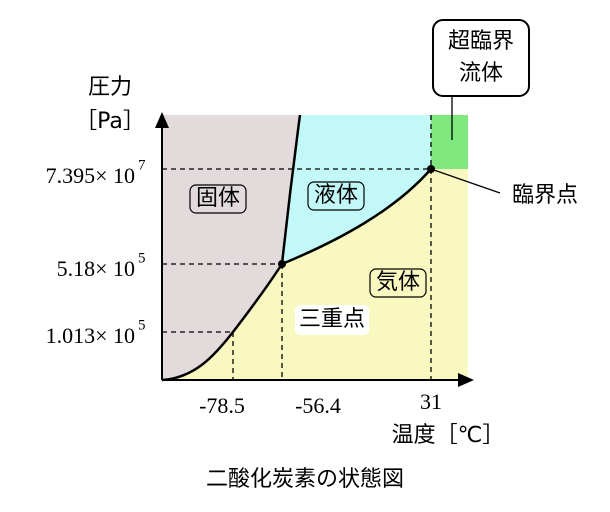  I want to click on y-tick-label: 1.013× 10, so click(90, 335).